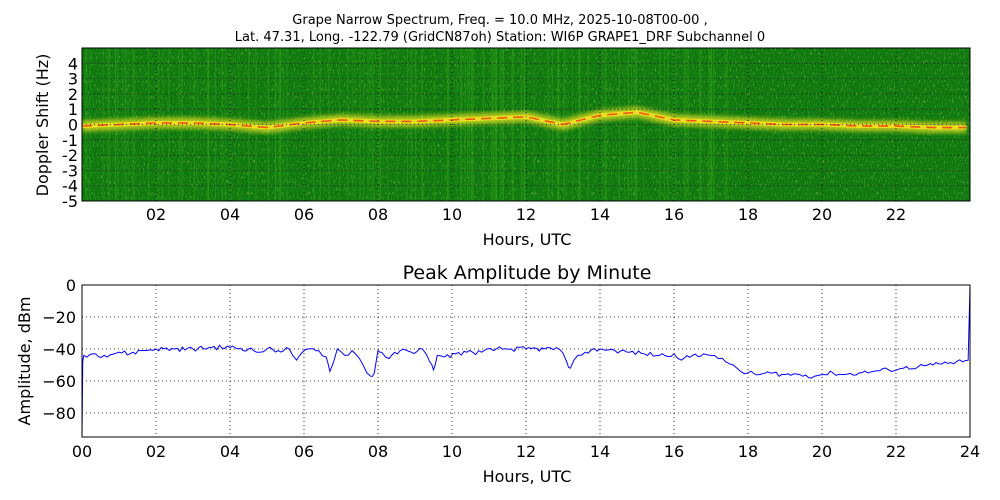 The height and width of the screenshot is (500, 1000). What do you see at coordinates (156, 451) in the screenshot?
I see `amplitude-x-tick-label: 02` at bounding box center [156, 451].